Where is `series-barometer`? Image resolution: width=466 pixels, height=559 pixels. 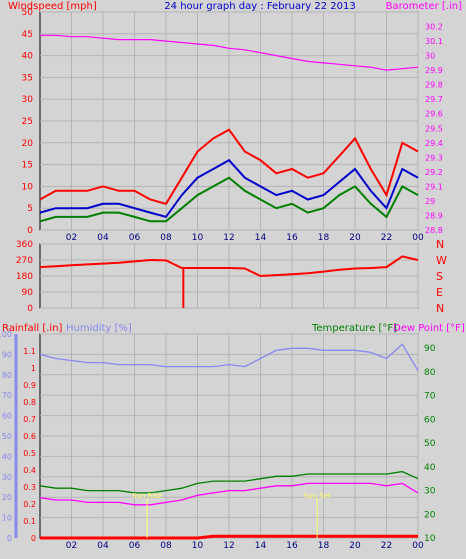 series-barometer is located at coordinates (229, 52).